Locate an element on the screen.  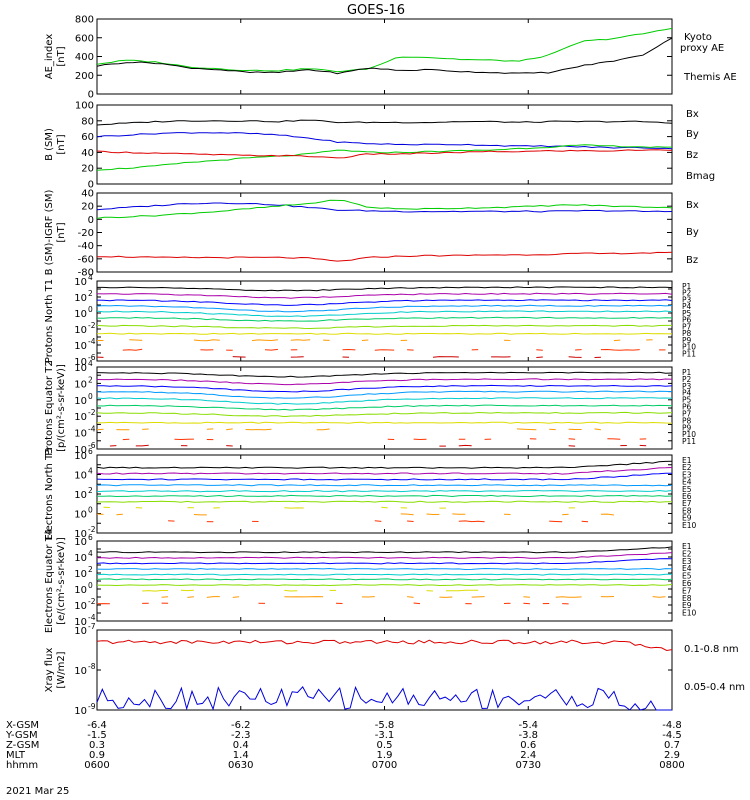
x-axis-row-label: hhmm is located at coordinates (22, 765).